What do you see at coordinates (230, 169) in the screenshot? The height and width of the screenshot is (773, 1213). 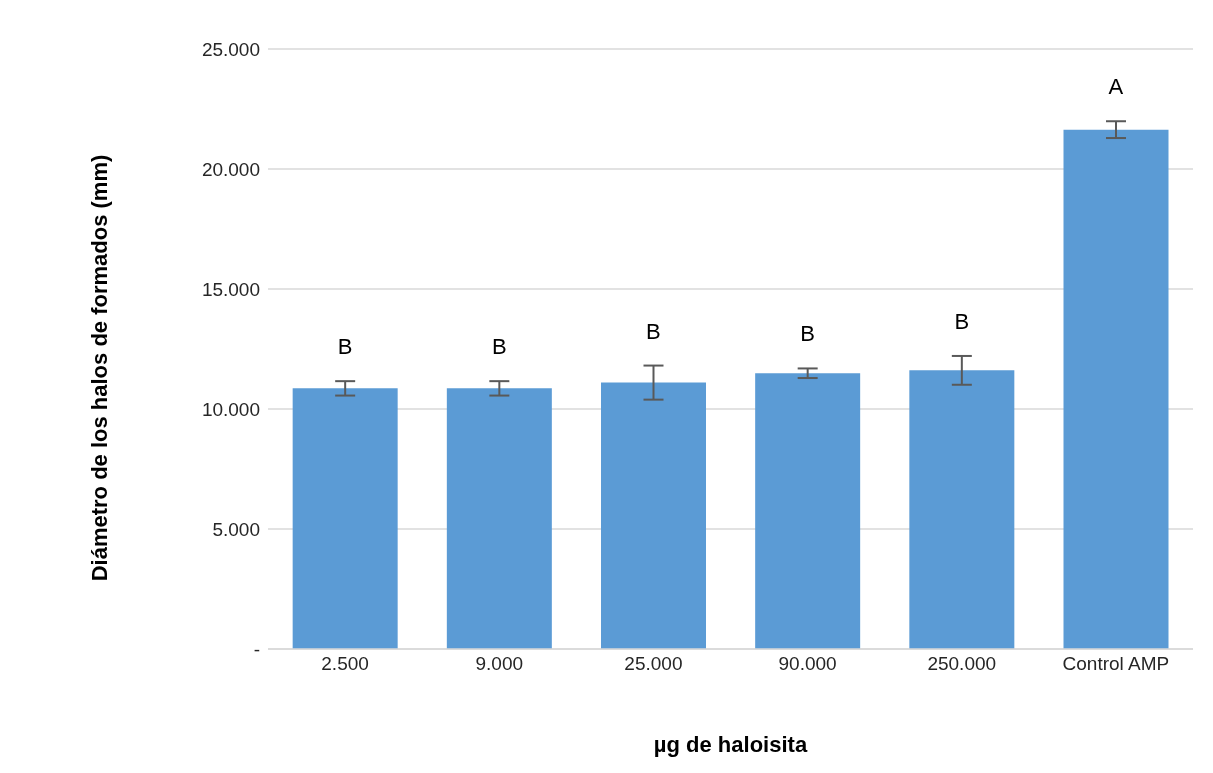 I see `y-tick-label: 20.000` at bounding box center [230, 169].